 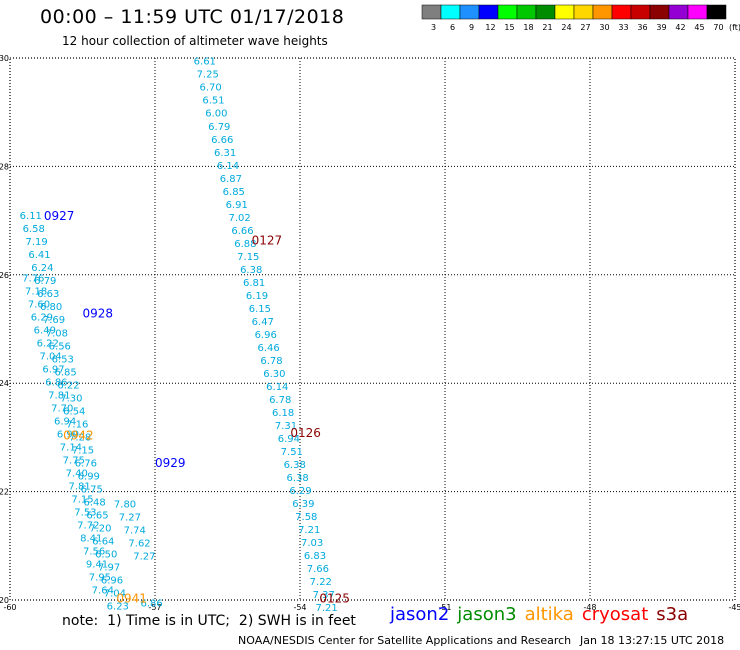 What do you see at coordinates (71, 398) in the screenshot?
I see `swh-value: 7.30` at bounding box center [71, 398].